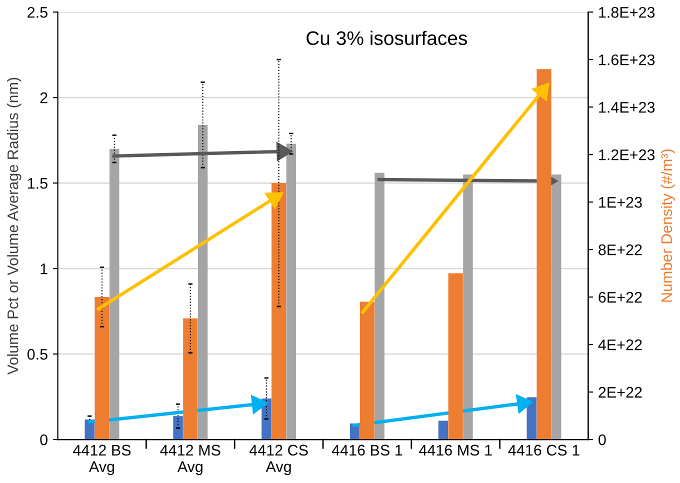 The width and height of the screenshot is (680, 483). What do you see at coordinates (620, 202) in the screenshot?
I see `y2-tick-label: 1E+23` at bounding box center [620, 202].